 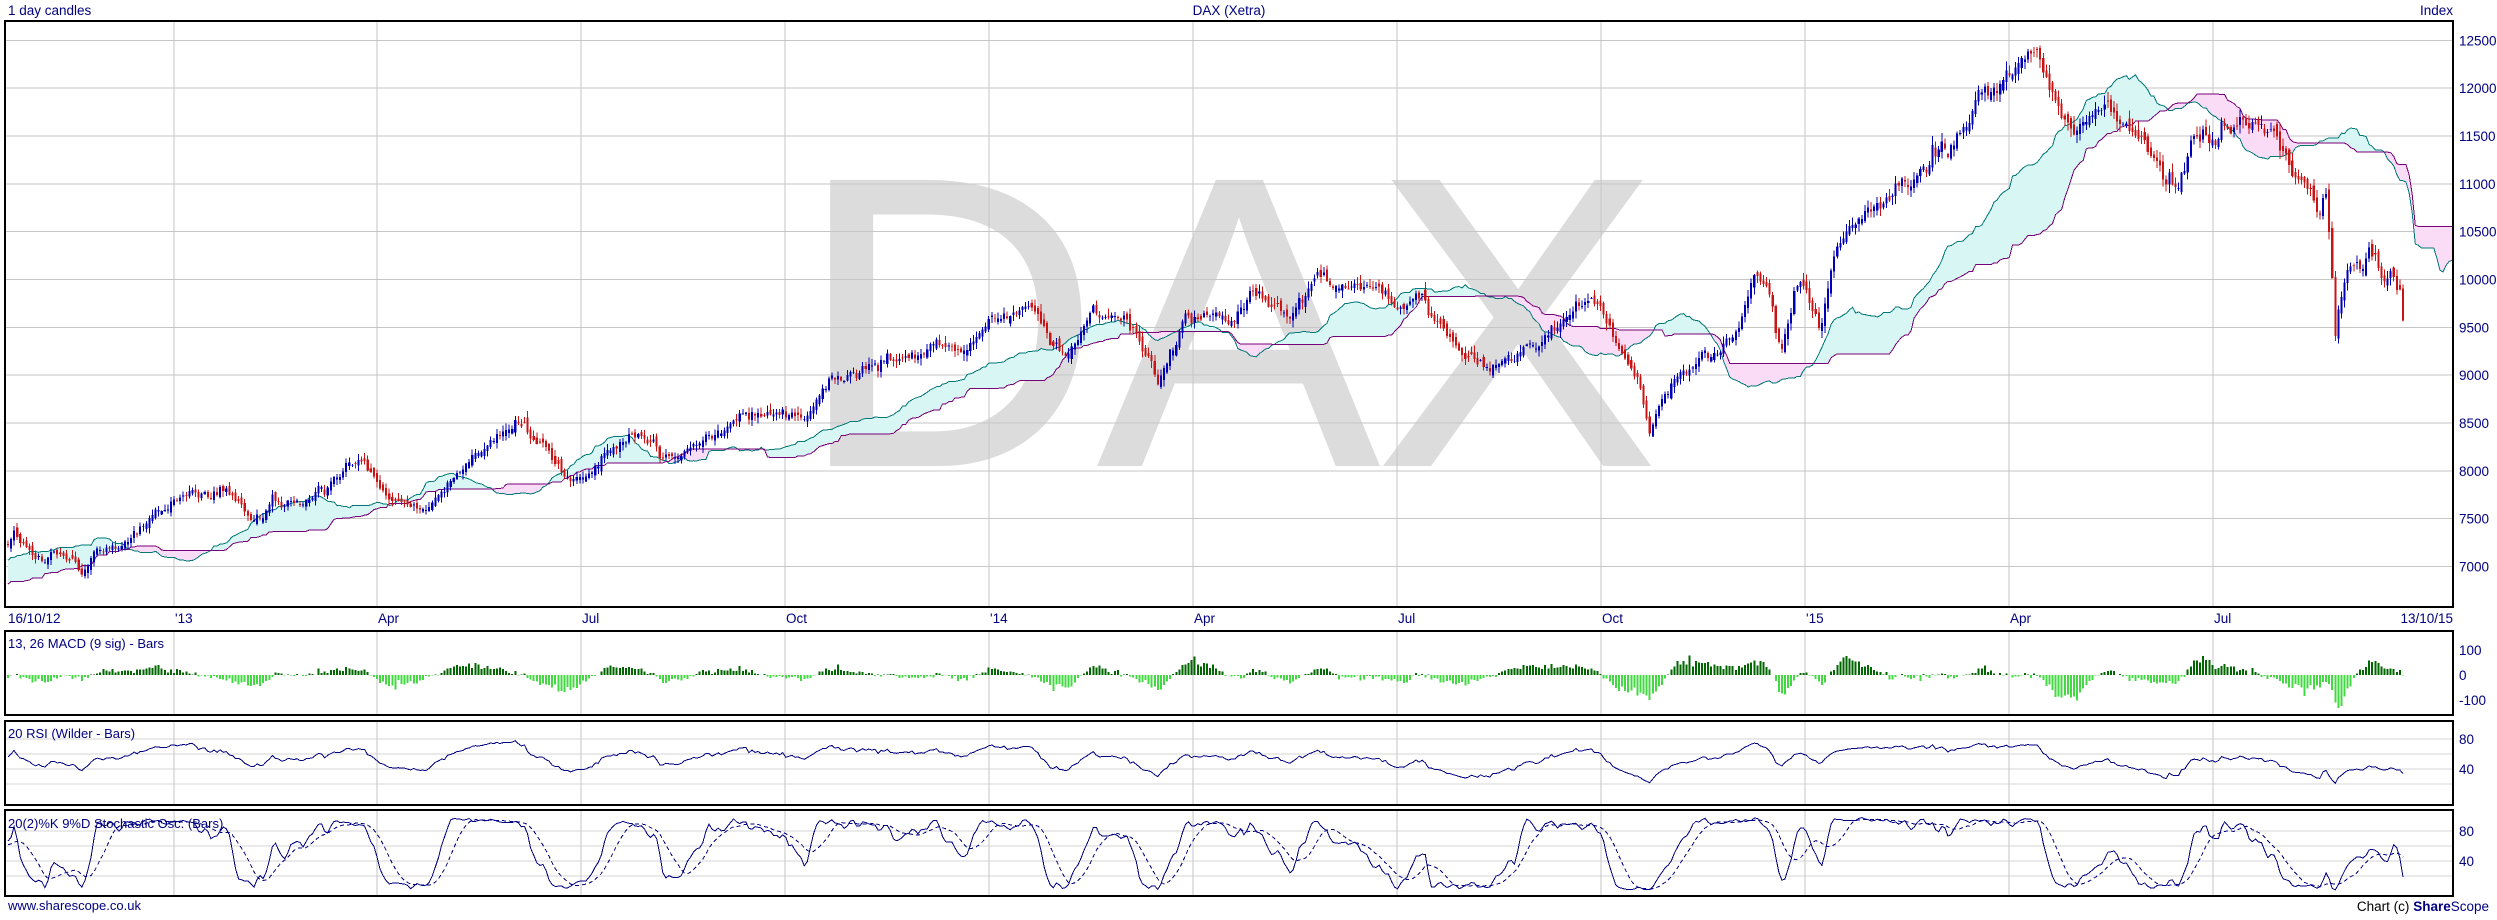 What do you see at coordinates (2474, 327) in the screenshot?
I see `svg-text: 9500` at bounding box center [2474, 327].